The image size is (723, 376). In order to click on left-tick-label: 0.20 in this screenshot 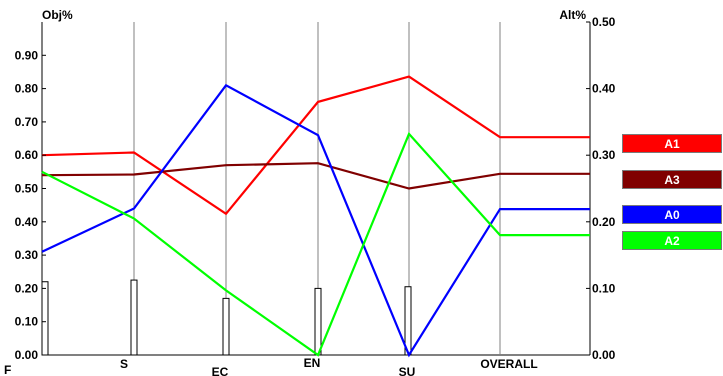, I will do `click(27, 288)`.